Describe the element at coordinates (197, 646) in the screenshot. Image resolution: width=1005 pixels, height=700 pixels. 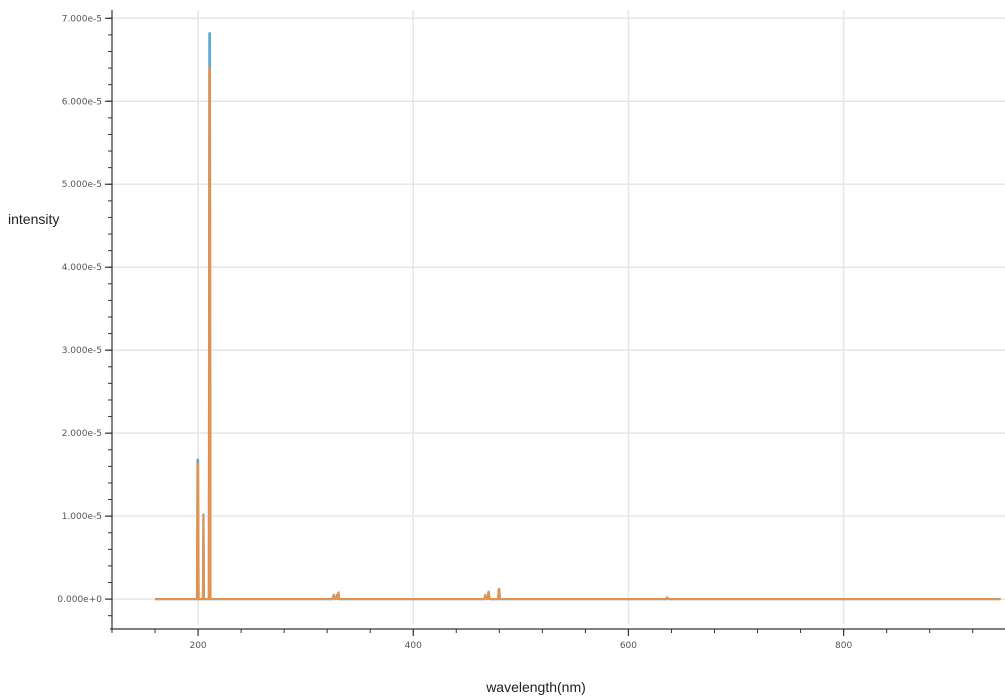
I see `x-tick-label: 200` at that location.